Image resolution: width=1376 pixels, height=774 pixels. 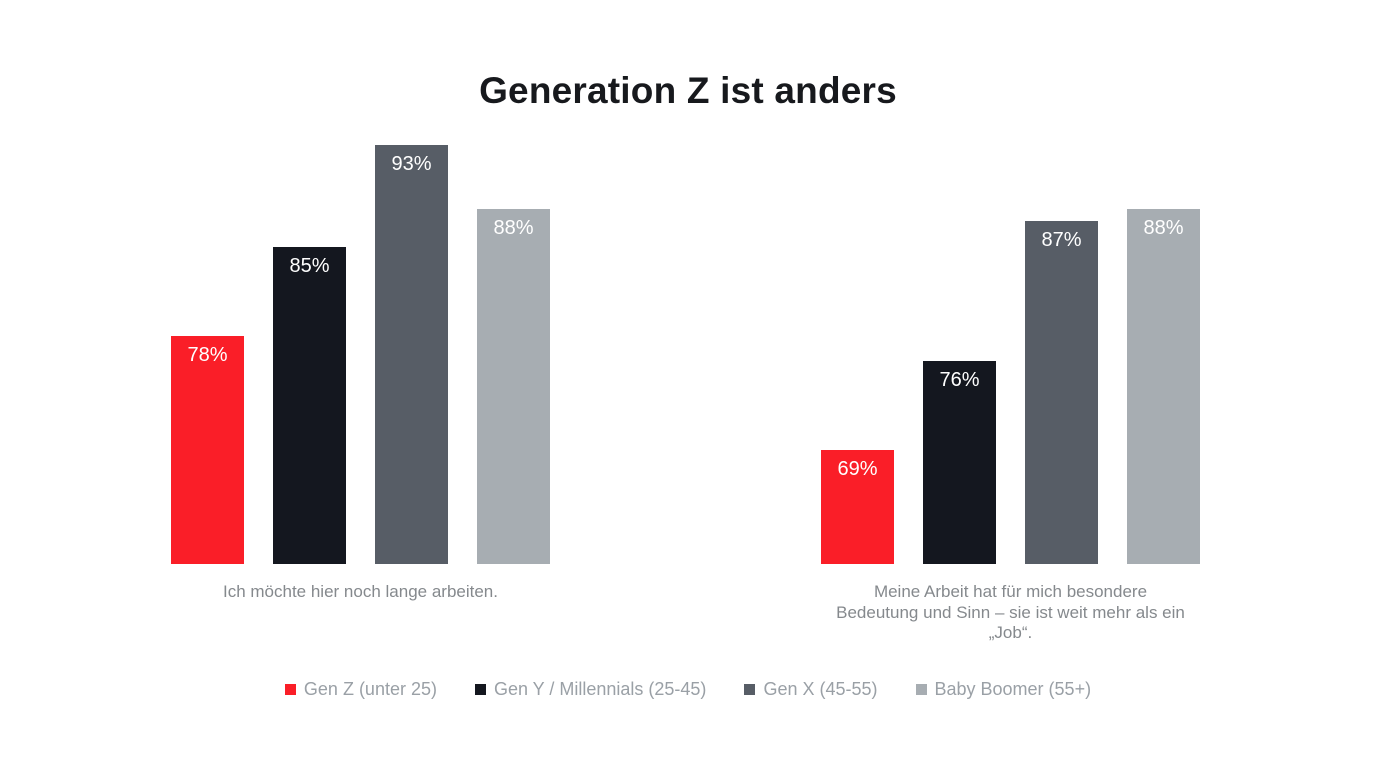 What do you see at coordinates (480, 689) in the screenshot?
I see `legend-swatch-icon-gen-y-millennials` at bounding box center [480, 689].